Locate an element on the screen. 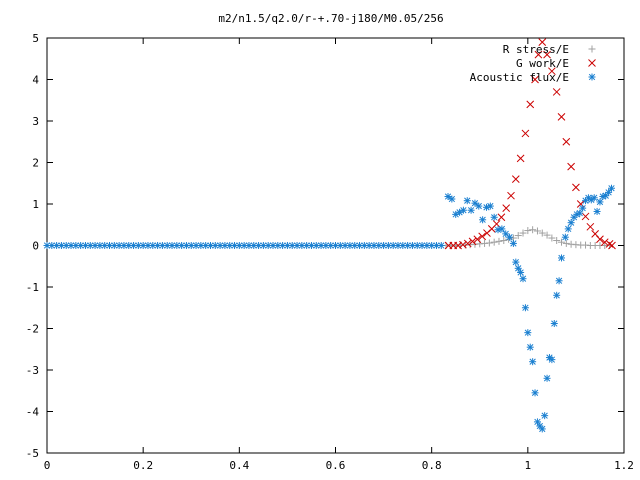 This screenshot has height=480, width=640. x-tick-label: 0.4 is located at coordinates (239, 465).